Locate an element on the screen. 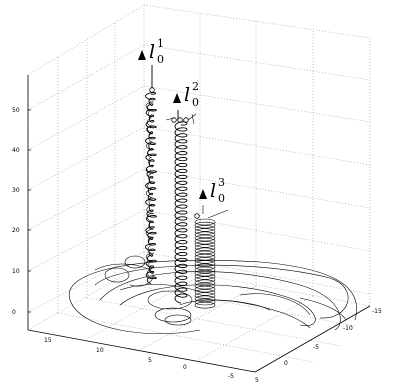 This screenshot has height=386, width=409. series-label-1-sub: 0 is located at coordinates (160, 59).